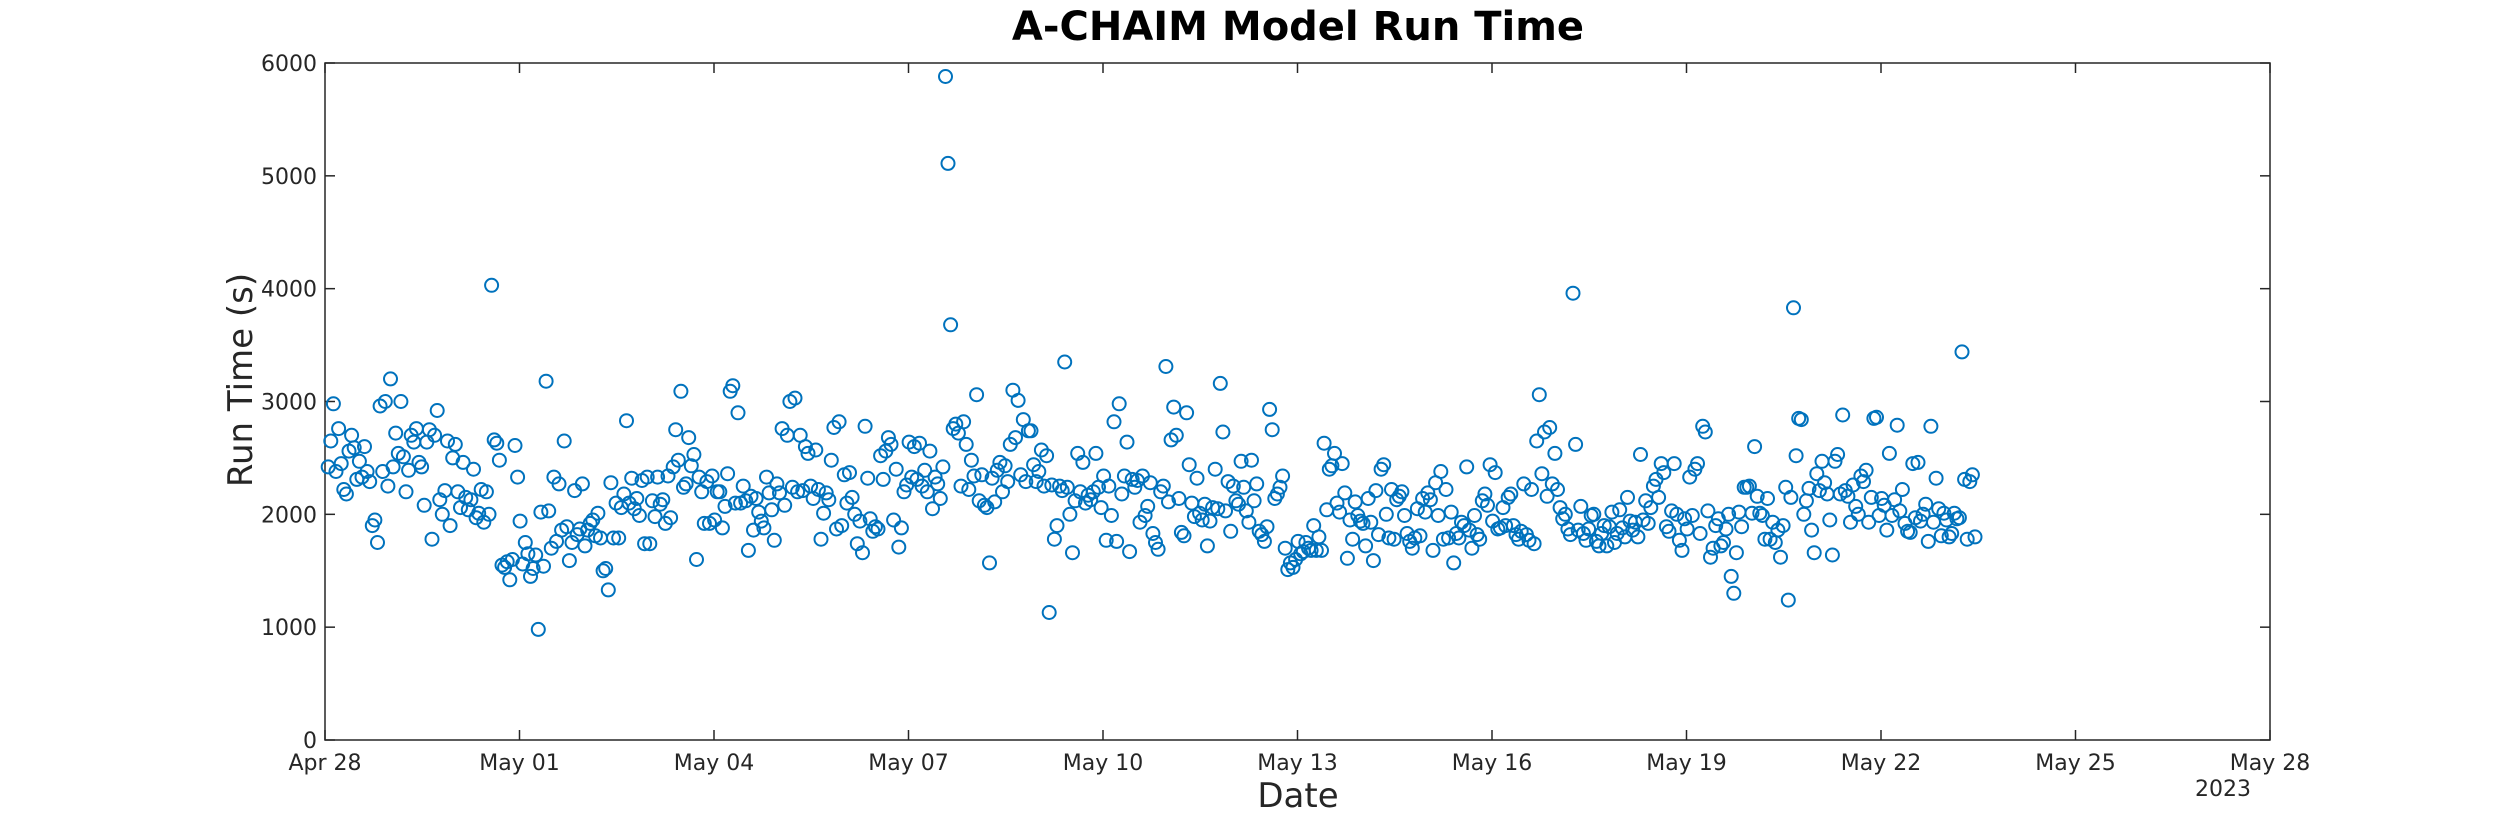  I want to click on x-tick-label: May 13, so click(1297, 763).